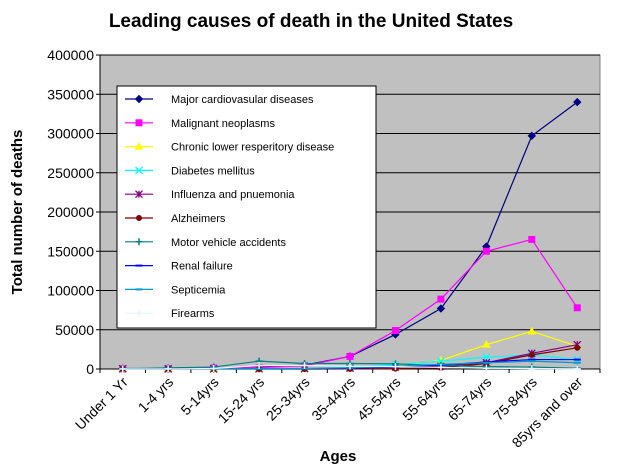 This screenshot has height=472, width=622. What do you see at coordinates (170, 314) in the screenshot?
I see `legend-item: Firearms` at bounding box center [170, 314].